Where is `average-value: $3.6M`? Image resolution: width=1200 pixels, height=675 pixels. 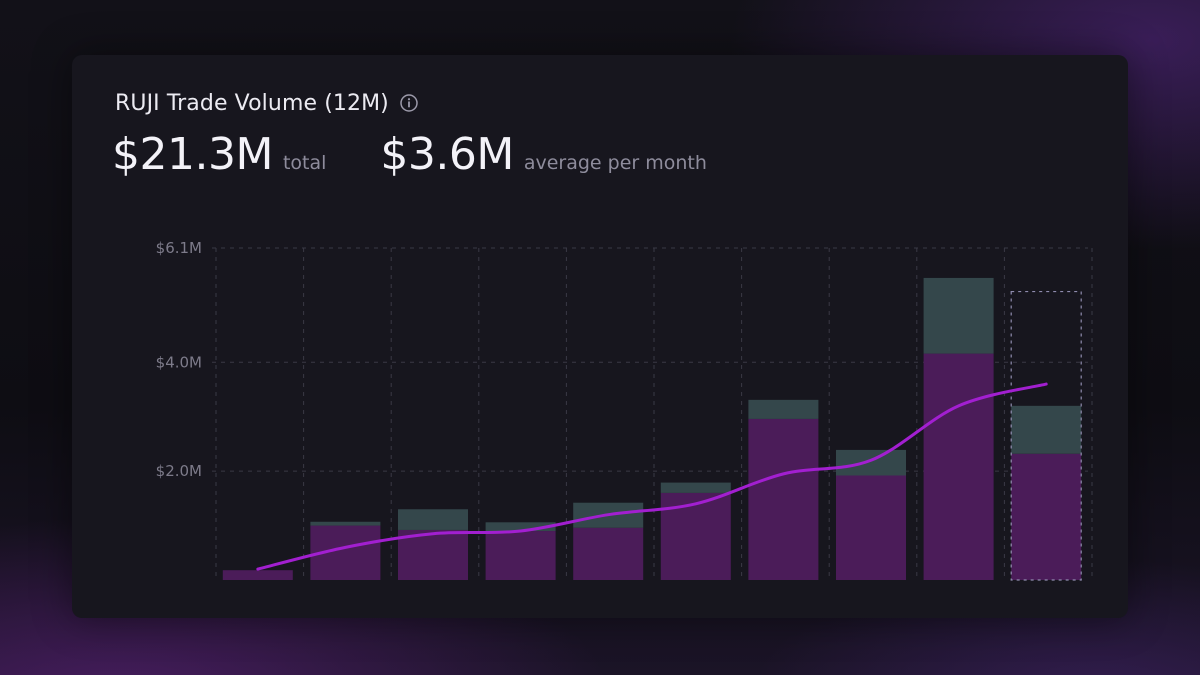 average-value: $3.6M is located at coordinates (447, 154).